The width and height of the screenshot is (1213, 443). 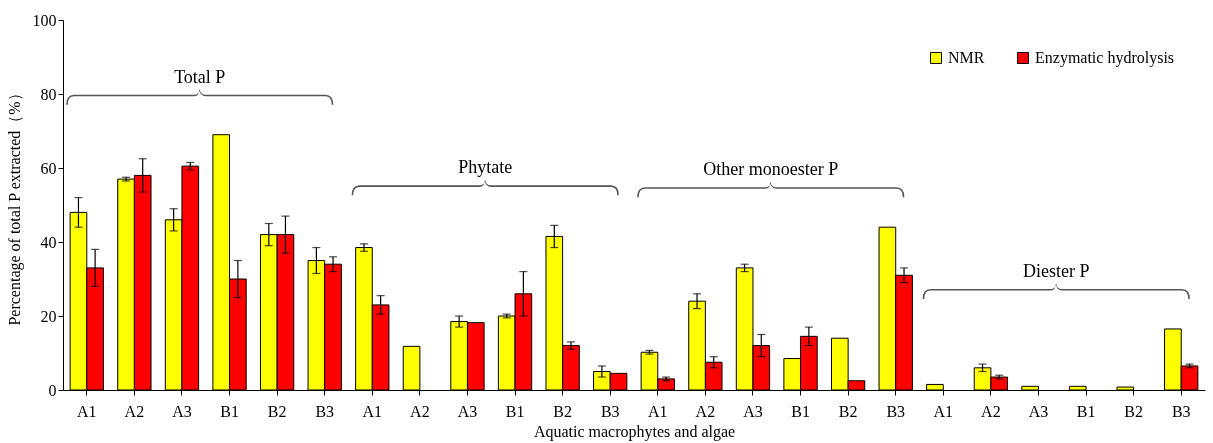 I want to click on annotation: Diester P, so click(x=1056, y=270).